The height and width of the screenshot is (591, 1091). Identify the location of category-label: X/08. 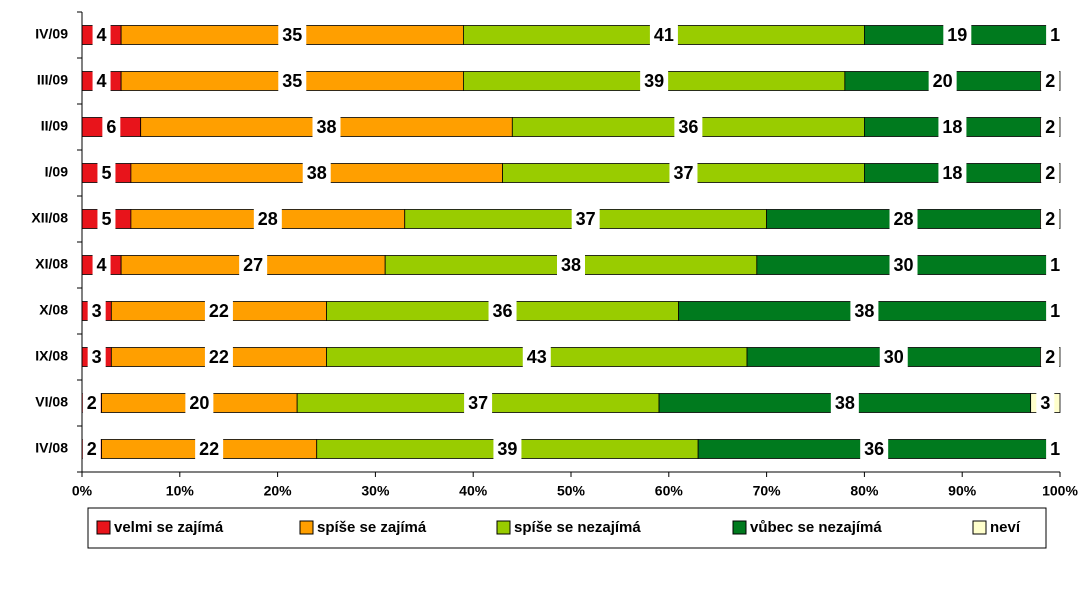
(53, 310).